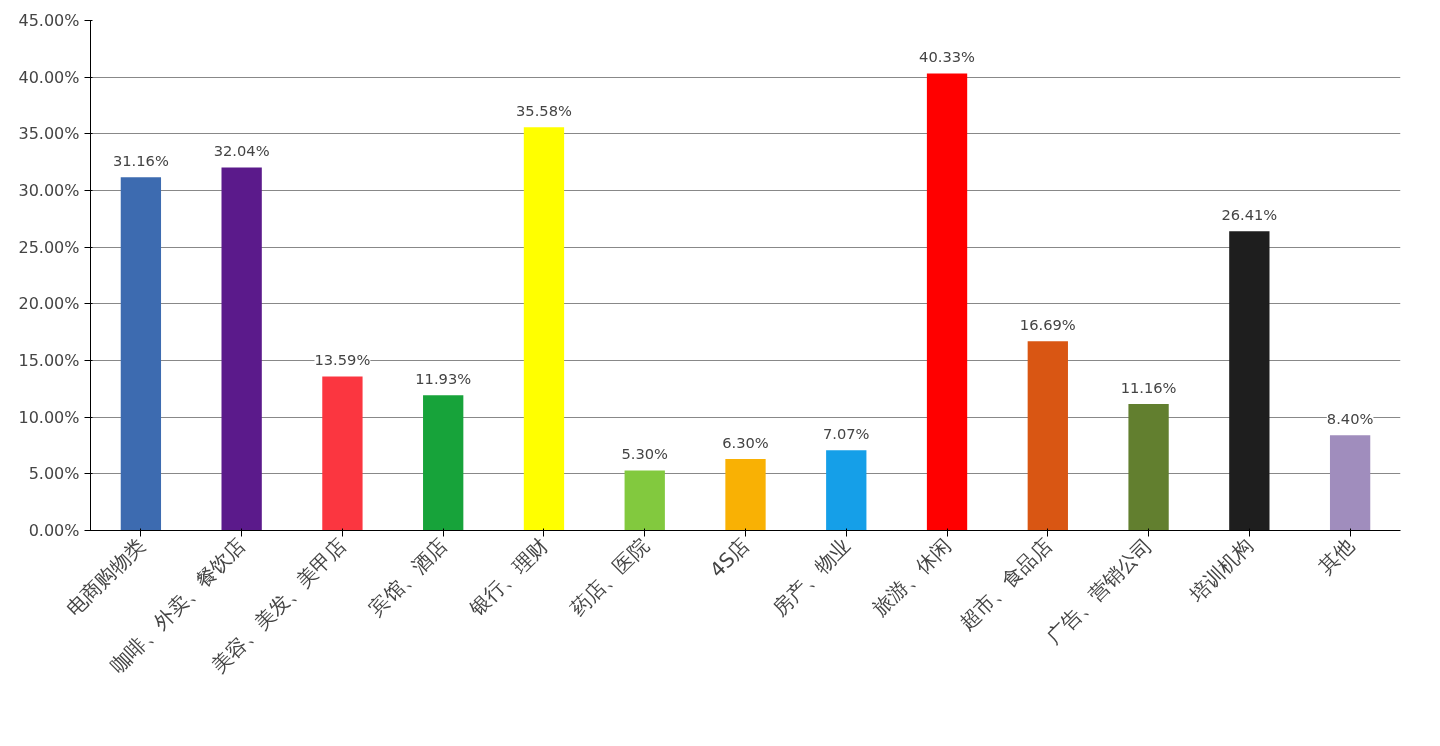  Describe the element at coordinates (49, 20) in the screenshot. I see `y-tick-label: 45.00%` at that location.